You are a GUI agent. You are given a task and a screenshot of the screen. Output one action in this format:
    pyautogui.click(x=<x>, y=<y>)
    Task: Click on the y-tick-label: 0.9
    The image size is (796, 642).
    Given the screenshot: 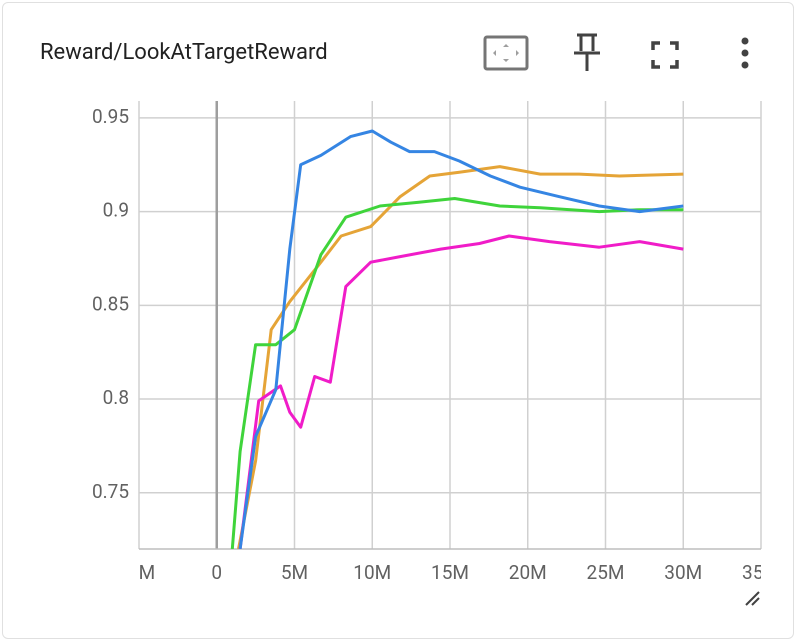 What is the action you would take?
    pyautogui.click(x=116, y=210)
    